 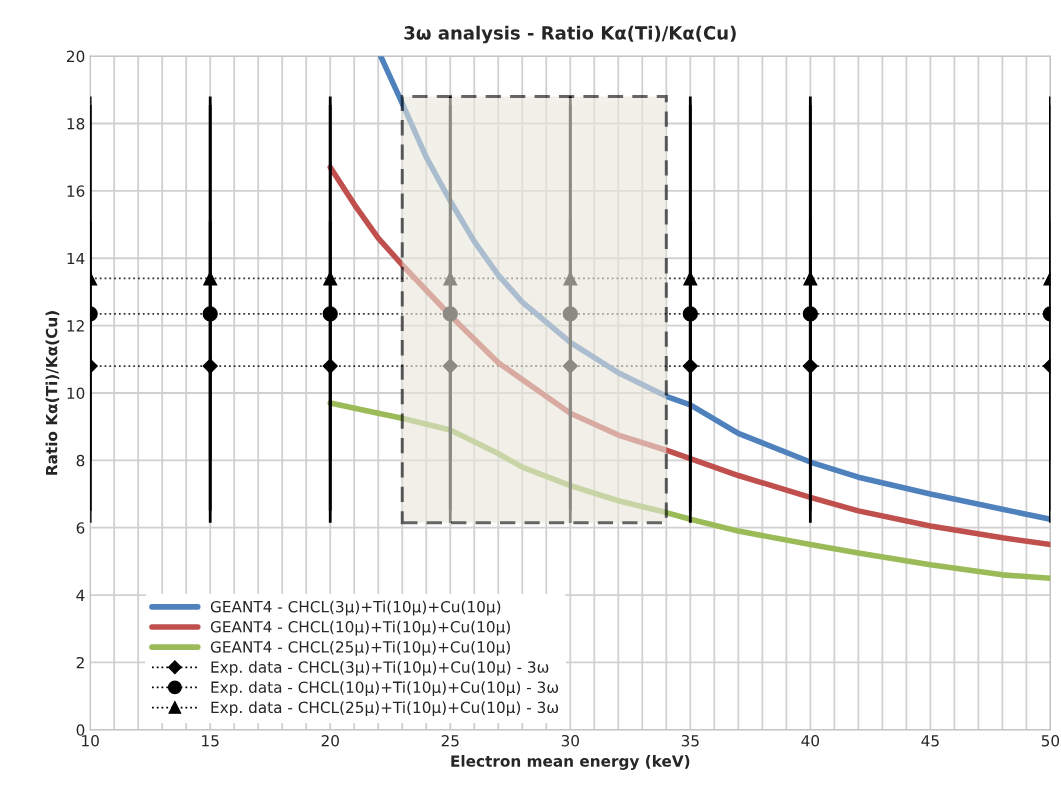 I want to click on x-tick-label: 50, so click(x=1050, y=740).